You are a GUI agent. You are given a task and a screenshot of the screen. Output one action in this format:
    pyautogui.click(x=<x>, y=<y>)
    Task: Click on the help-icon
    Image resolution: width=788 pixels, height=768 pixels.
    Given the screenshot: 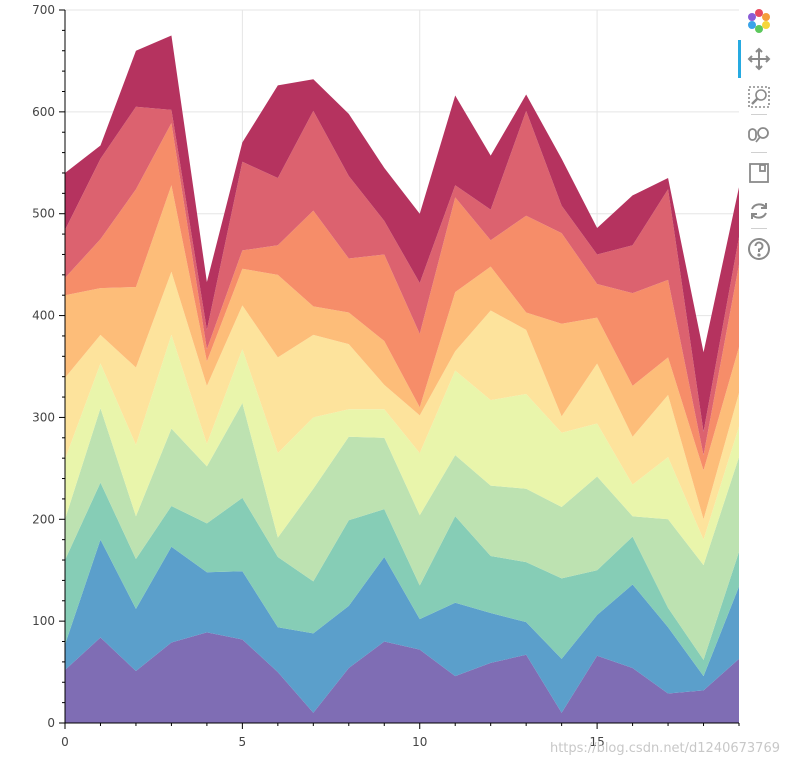 What is the action you would take?
    pyautogui.click(x=759, y=249)
    